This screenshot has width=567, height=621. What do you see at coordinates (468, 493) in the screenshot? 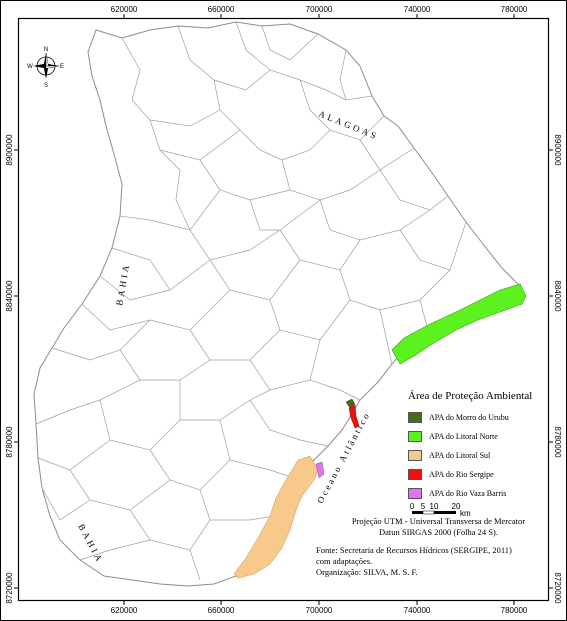
I see `legend-item-label: APA do Rio Vaza Barris` at bounding box center [468, 493].